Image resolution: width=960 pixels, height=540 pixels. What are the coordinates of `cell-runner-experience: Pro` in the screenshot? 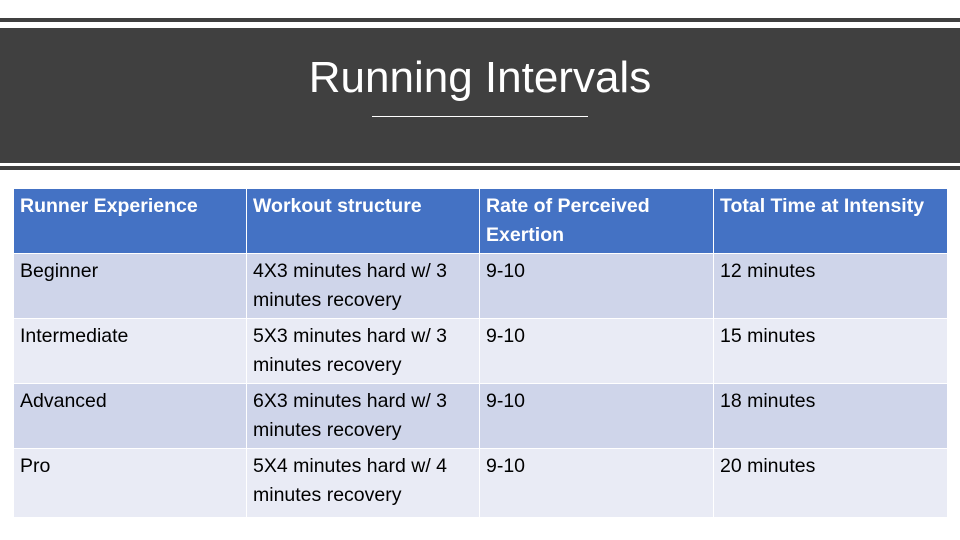 It's located at (130, 483).